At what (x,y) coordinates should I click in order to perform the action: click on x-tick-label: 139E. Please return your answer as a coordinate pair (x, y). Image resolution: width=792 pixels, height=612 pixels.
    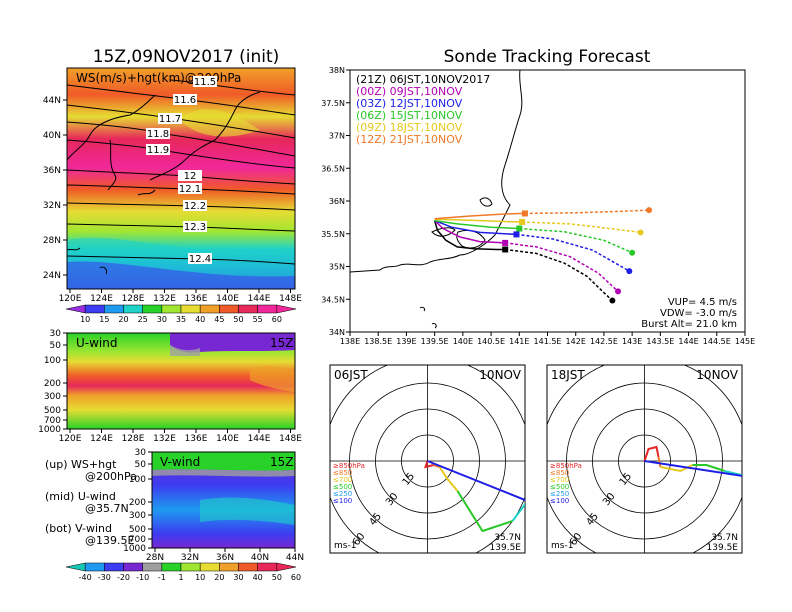
    Looking at the image, I should click on (406, 341).